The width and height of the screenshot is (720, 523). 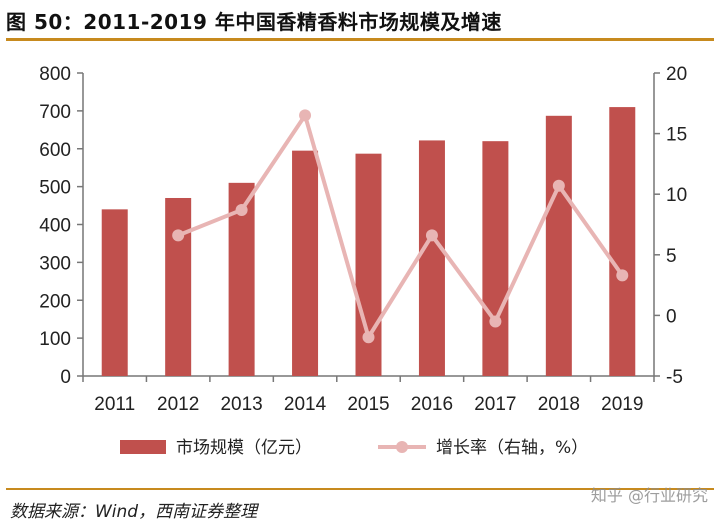 I want to click on left-tick-label: 200, so click(x=55, y=301).